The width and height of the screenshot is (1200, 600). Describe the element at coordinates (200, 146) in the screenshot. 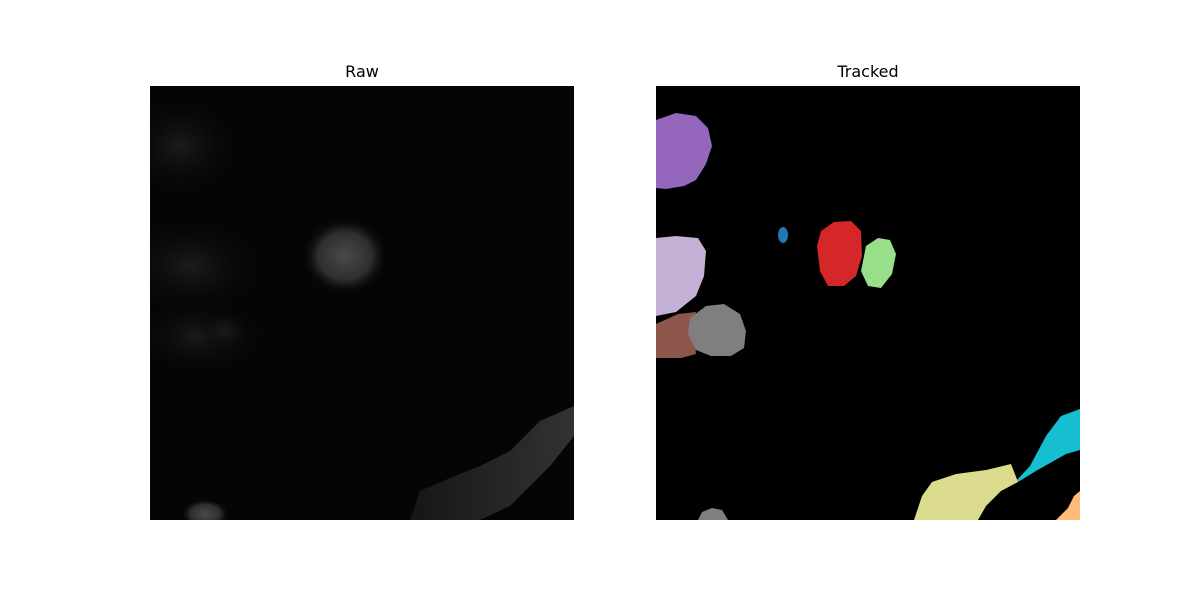

I see `raw-faint-region` at that location.